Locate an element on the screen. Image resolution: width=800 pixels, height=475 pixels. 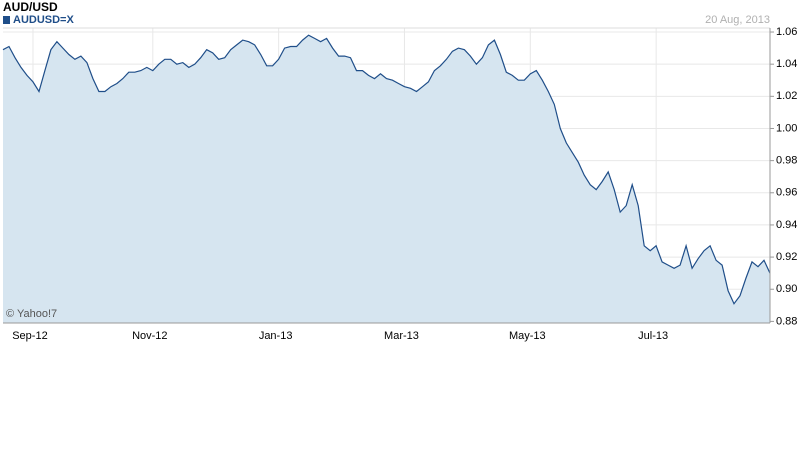
x-tick-label: May-13 is located at coordinates (527, 336).